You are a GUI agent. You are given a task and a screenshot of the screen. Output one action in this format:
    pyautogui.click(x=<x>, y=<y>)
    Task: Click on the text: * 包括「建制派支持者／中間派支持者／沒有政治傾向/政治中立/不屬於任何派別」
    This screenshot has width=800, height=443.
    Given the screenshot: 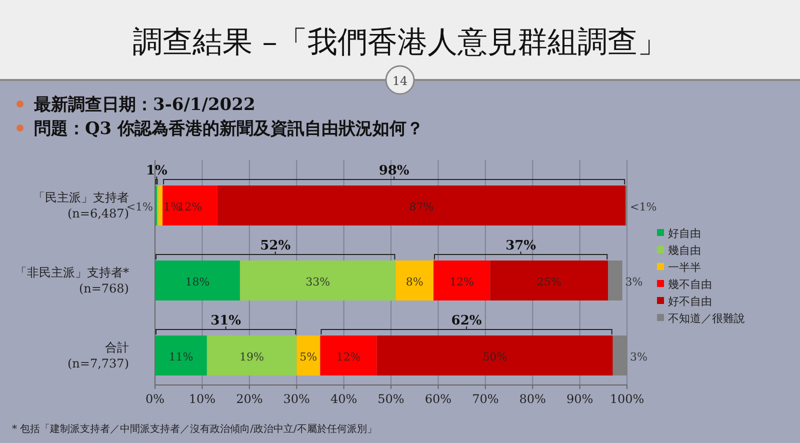 What is the action you would take?
    pyautogui.click(x=194, y=429)
    